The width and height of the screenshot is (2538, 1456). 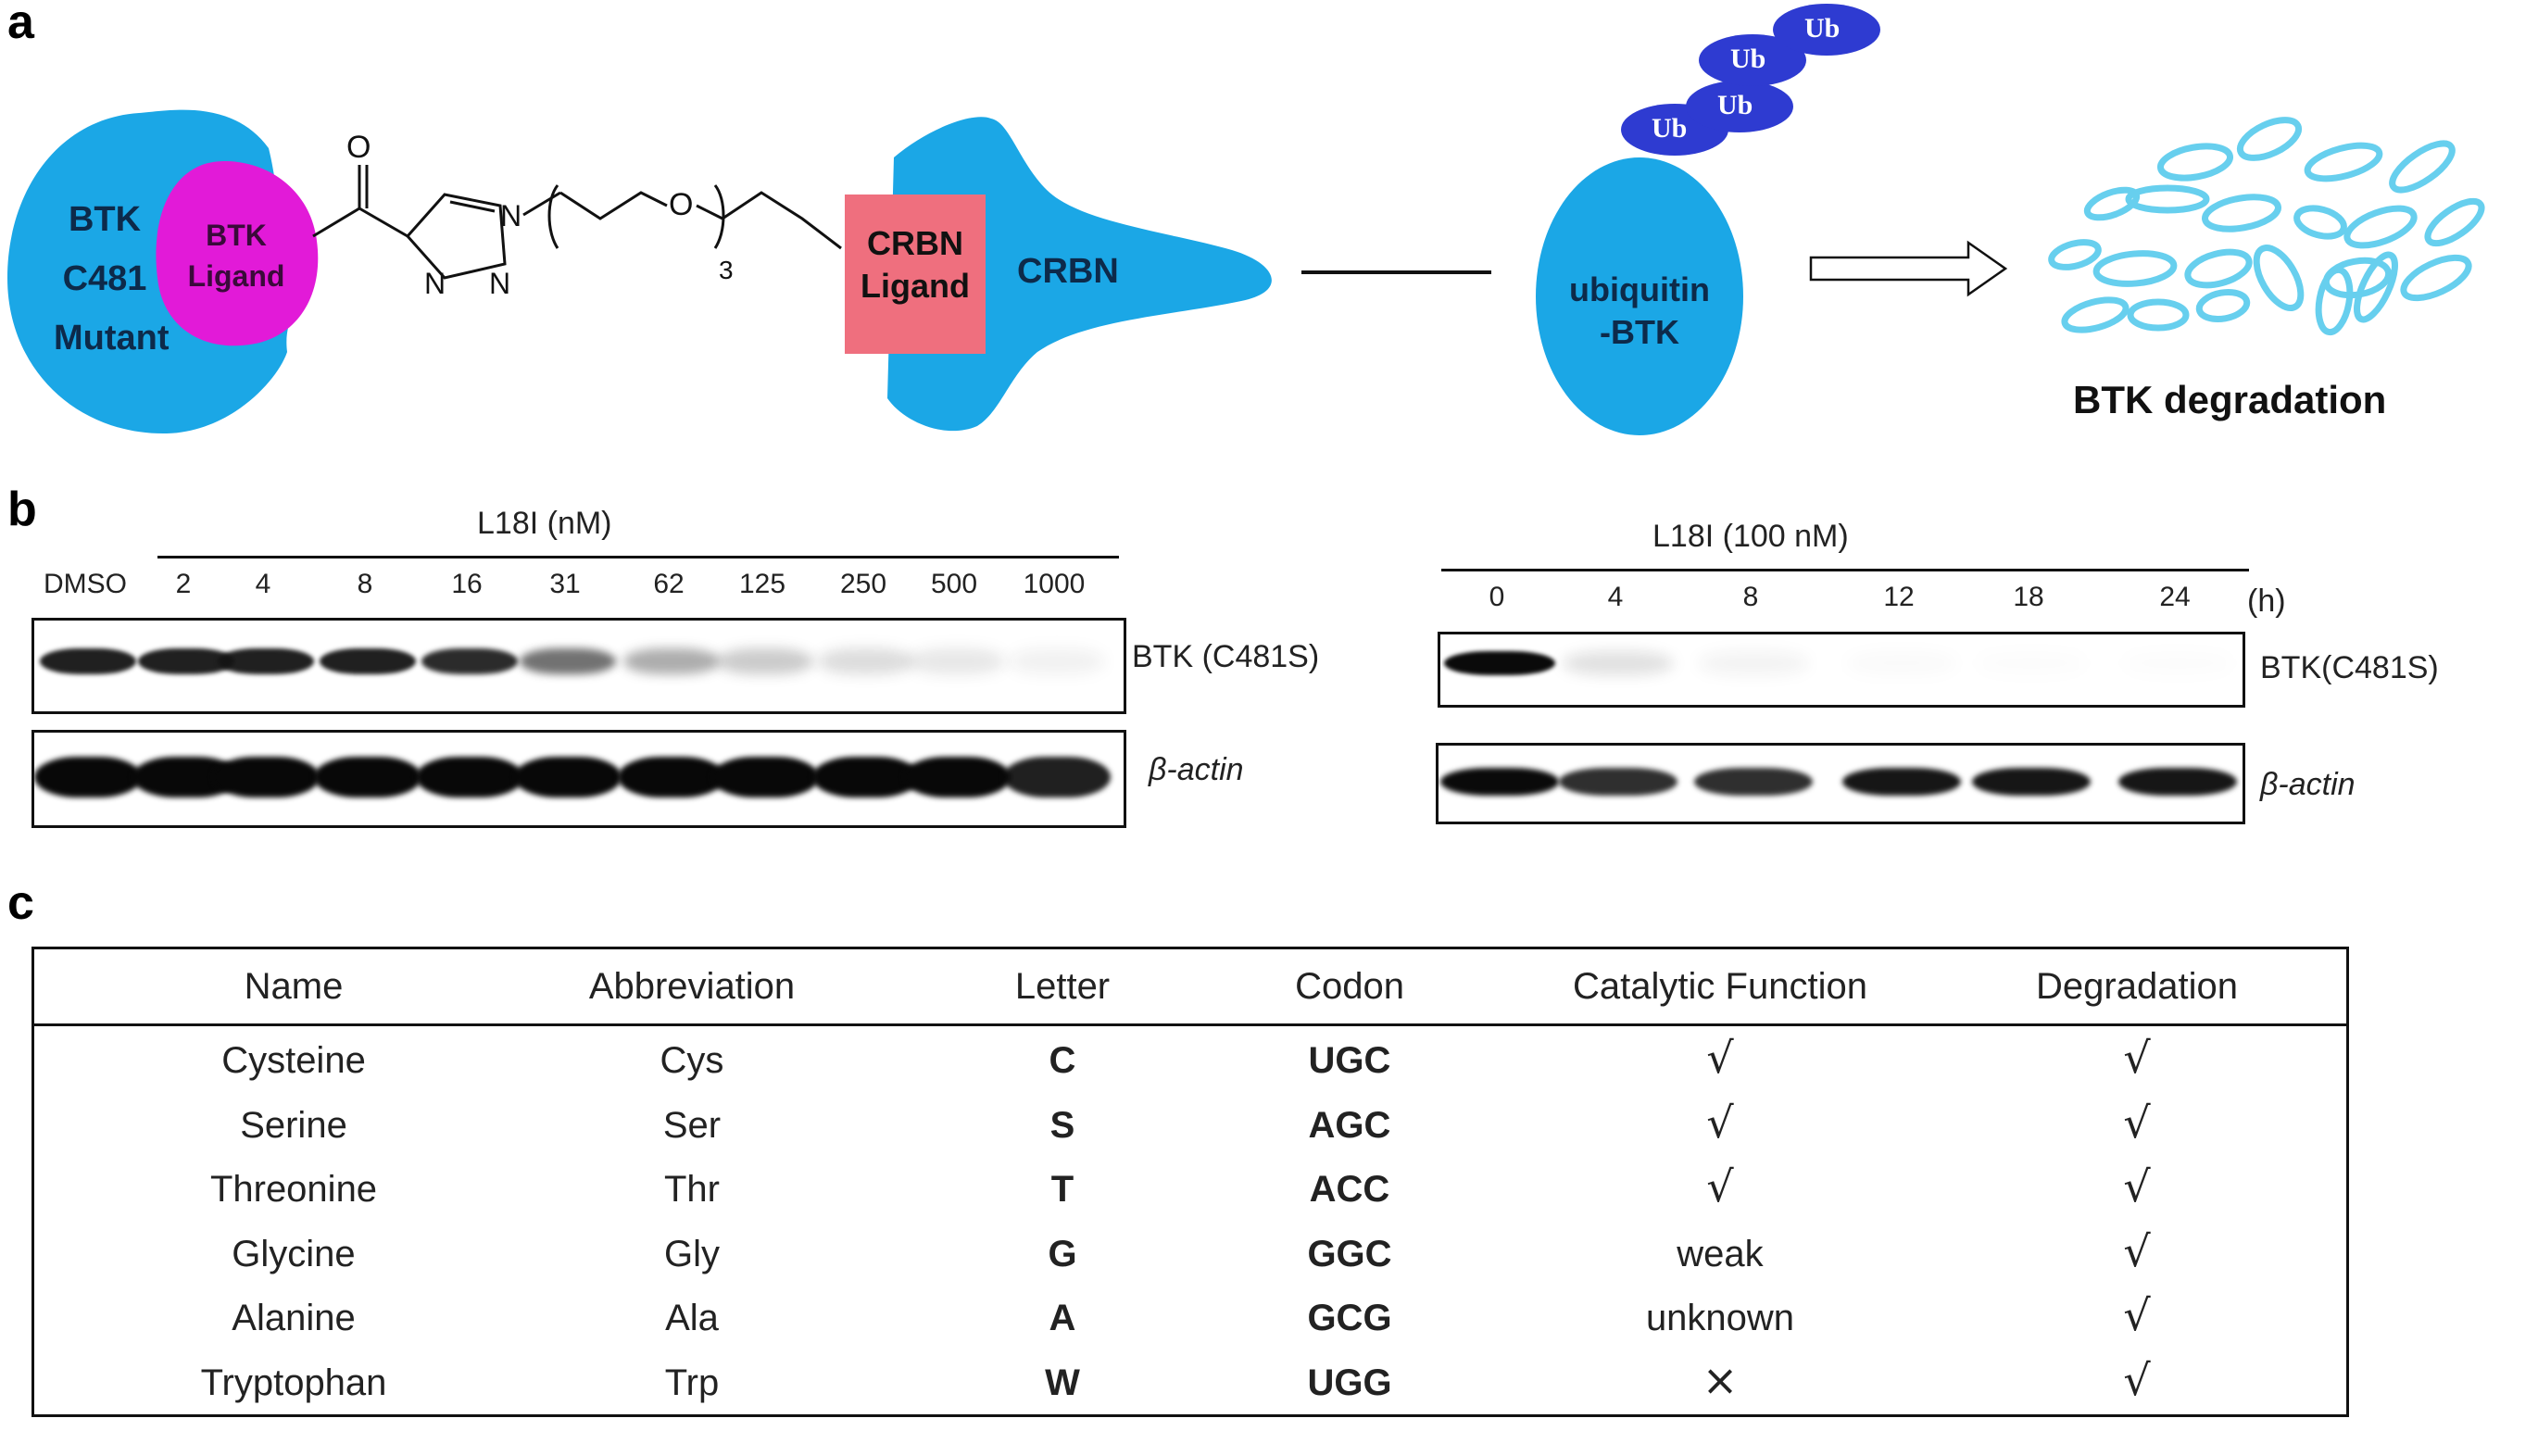 I want to click on panel-letter-a: a, so click(x=20, y=24).